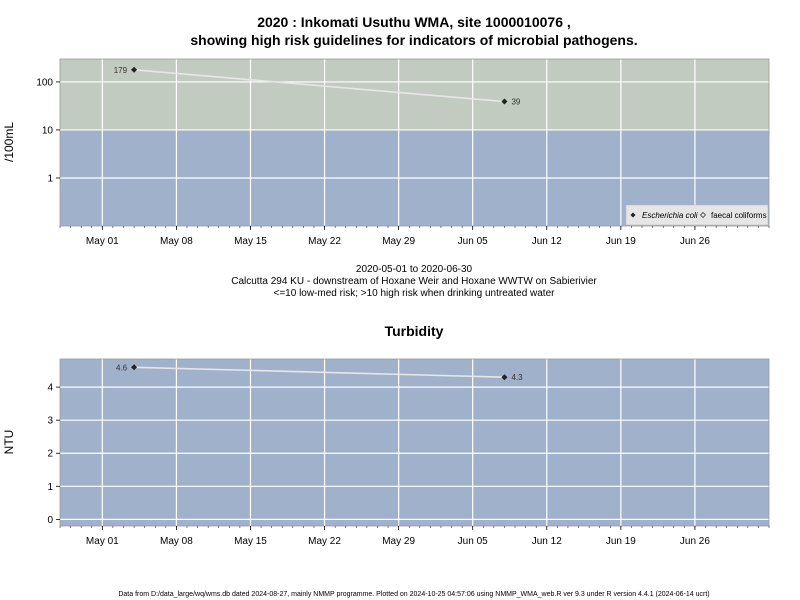  I want to click on chart1-y-tick-label: 10, so click(48, 130).